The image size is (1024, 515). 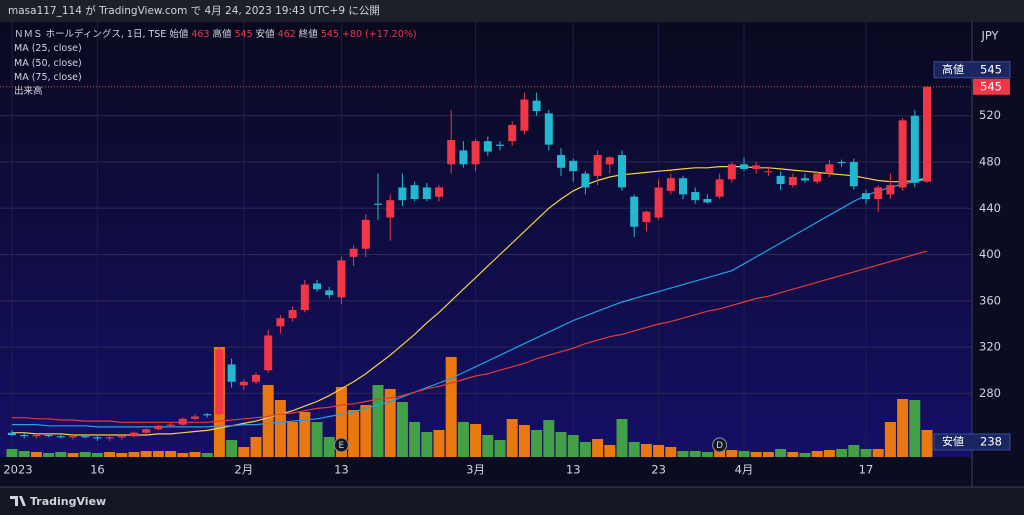 What do you see at coordinates (512, 11) in the screenshot?
I see `top-bar` at bounding box center [512, 11].